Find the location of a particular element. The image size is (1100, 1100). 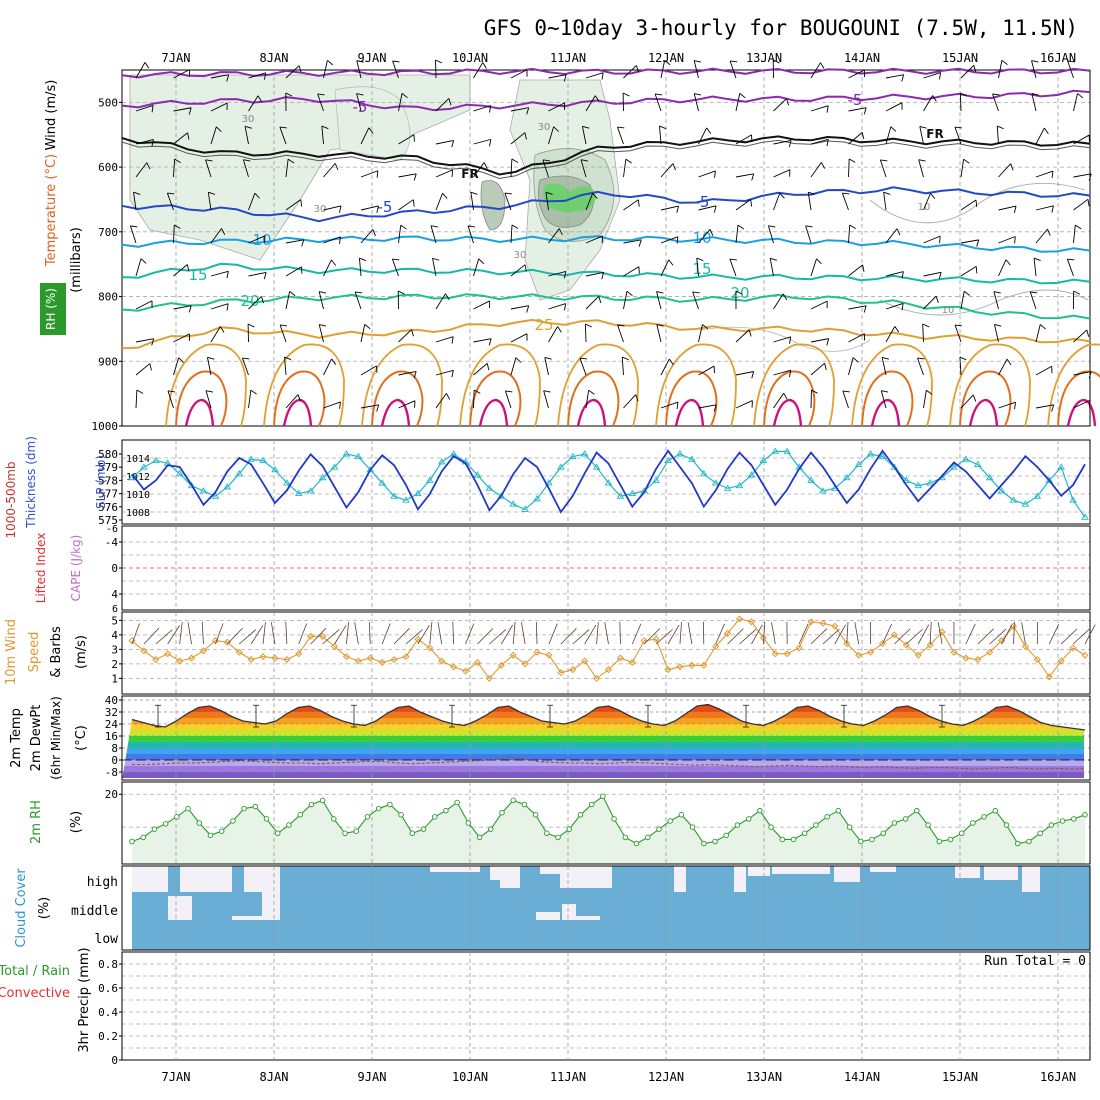

date-label-top: 13JAN is located at coordinates (764, 58).